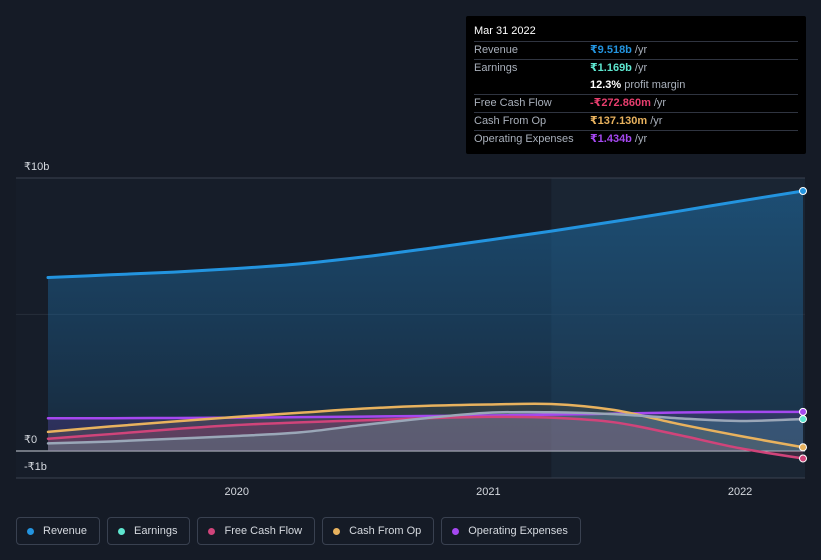  Describe the element at coordinates (611, 68) in the screenshot. I see `tooltip-value: ₹1.169b` at that location.